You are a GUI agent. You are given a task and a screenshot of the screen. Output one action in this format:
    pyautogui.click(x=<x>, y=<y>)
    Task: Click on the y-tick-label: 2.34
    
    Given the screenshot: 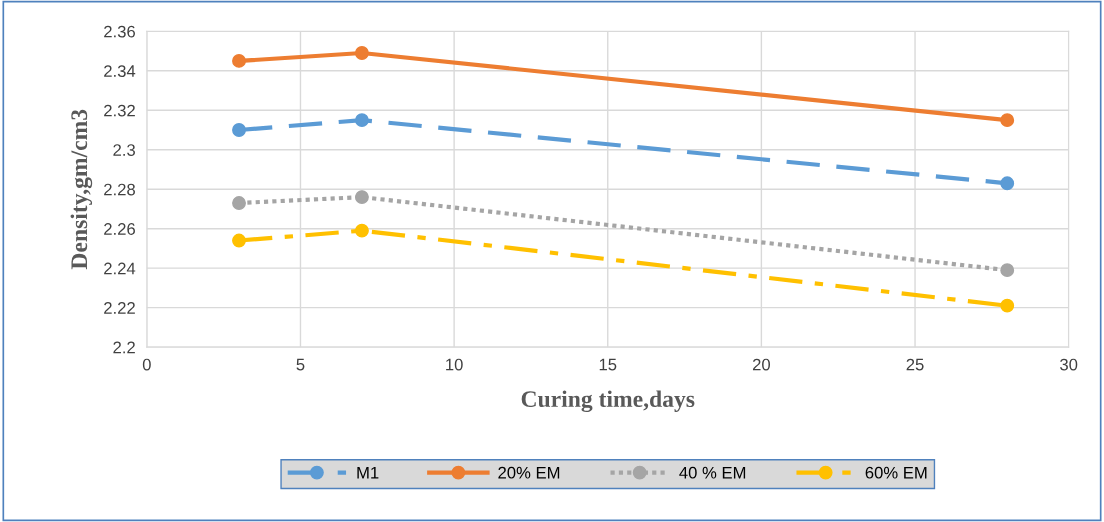 What is the action you would take?
    pyautogui.click(x=120, y=71)
    